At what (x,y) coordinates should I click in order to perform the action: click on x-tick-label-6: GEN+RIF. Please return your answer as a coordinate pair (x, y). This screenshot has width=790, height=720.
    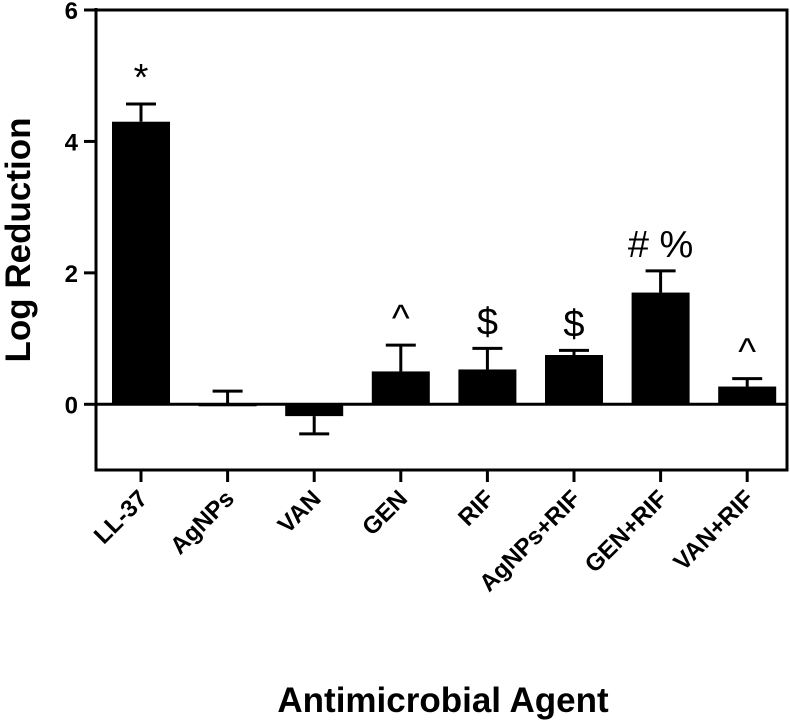
    Looking at the image, I should click on (626, 531).